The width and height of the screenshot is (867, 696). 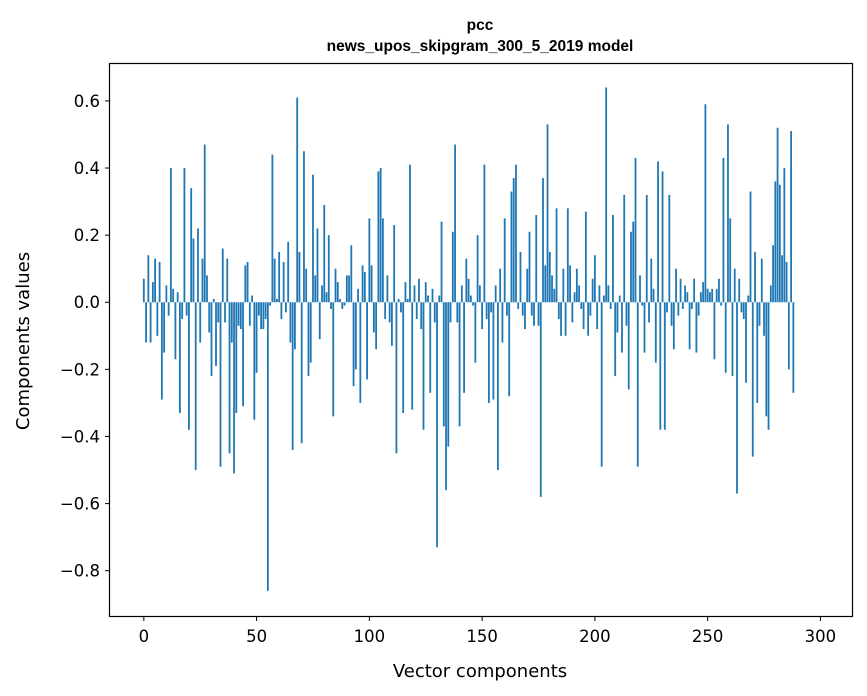 I want to click on y-tick-label: 0.6, so click(x=87, y=101).